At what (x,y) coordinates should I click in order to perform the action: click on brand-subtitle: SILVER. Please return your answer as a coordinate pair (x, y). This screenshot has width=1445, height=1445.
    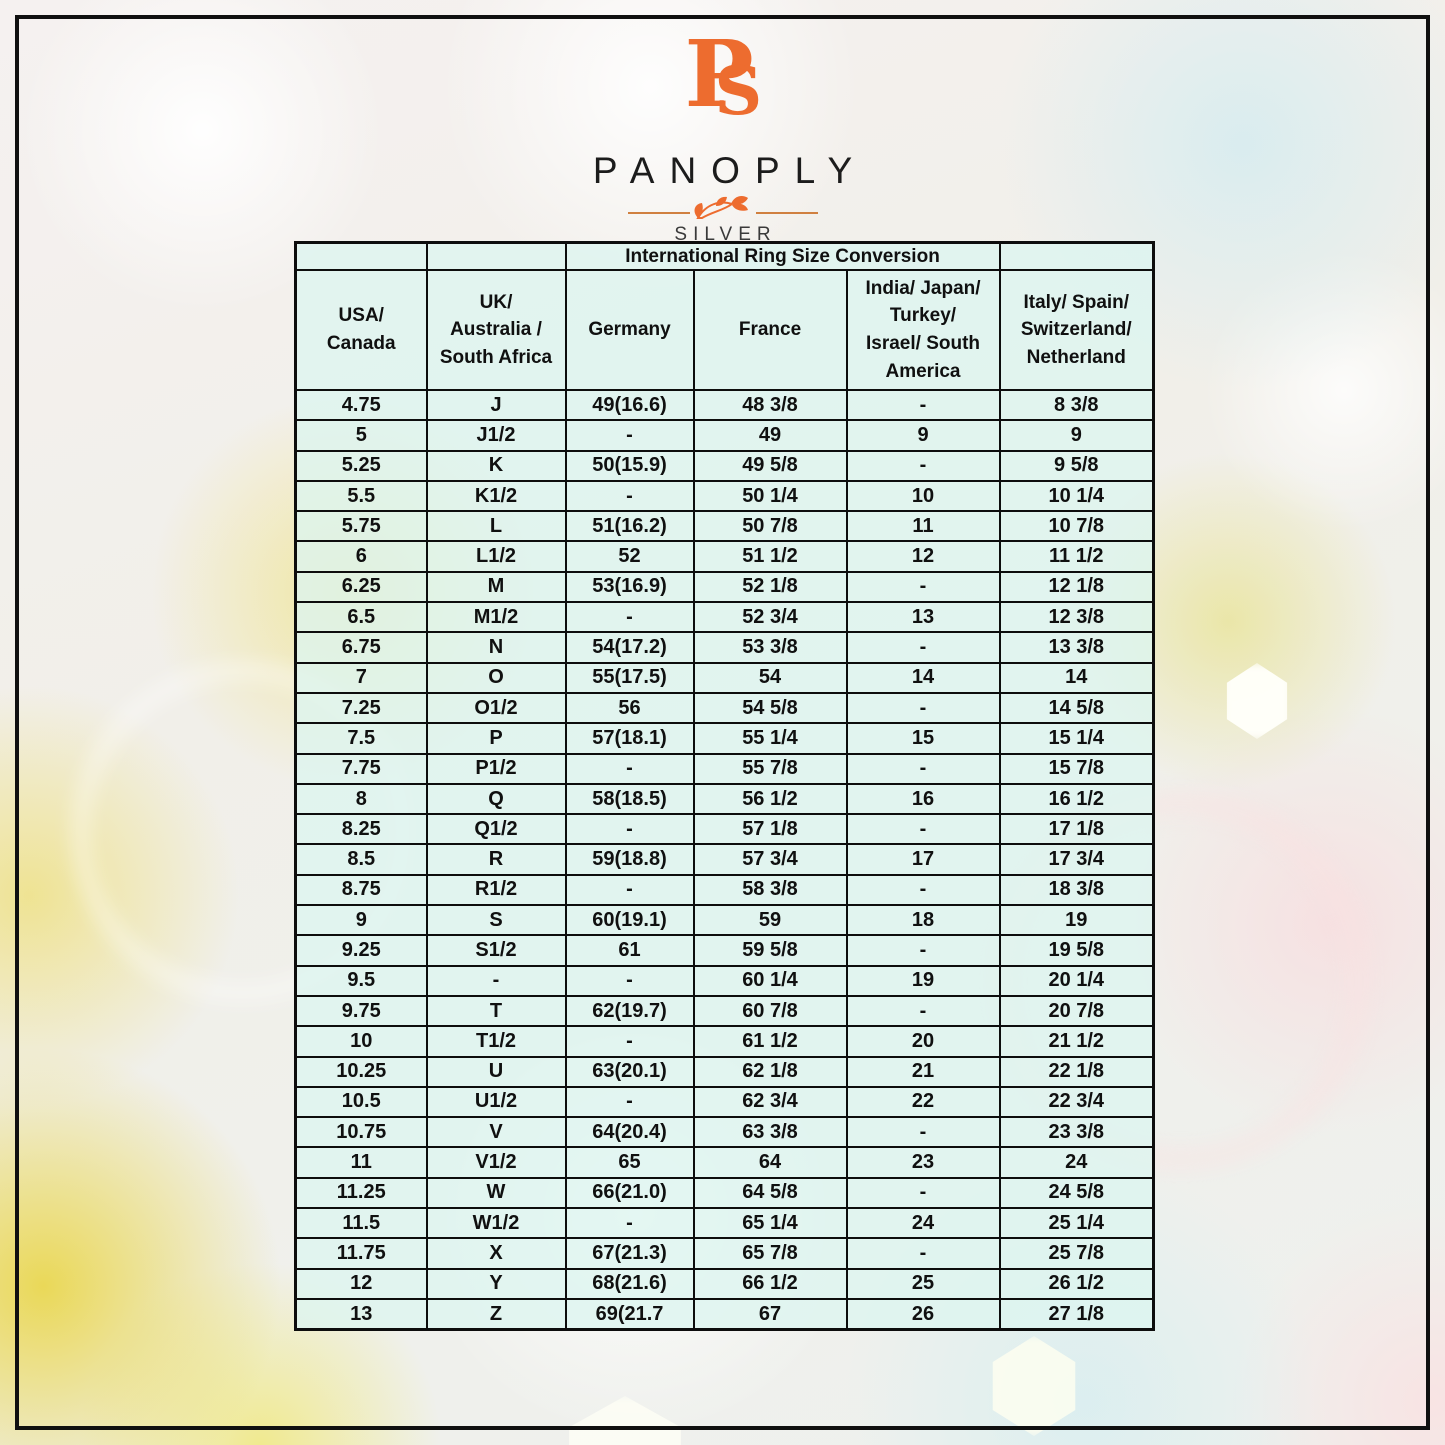
    Looking at the image, I should click on (725, 234).